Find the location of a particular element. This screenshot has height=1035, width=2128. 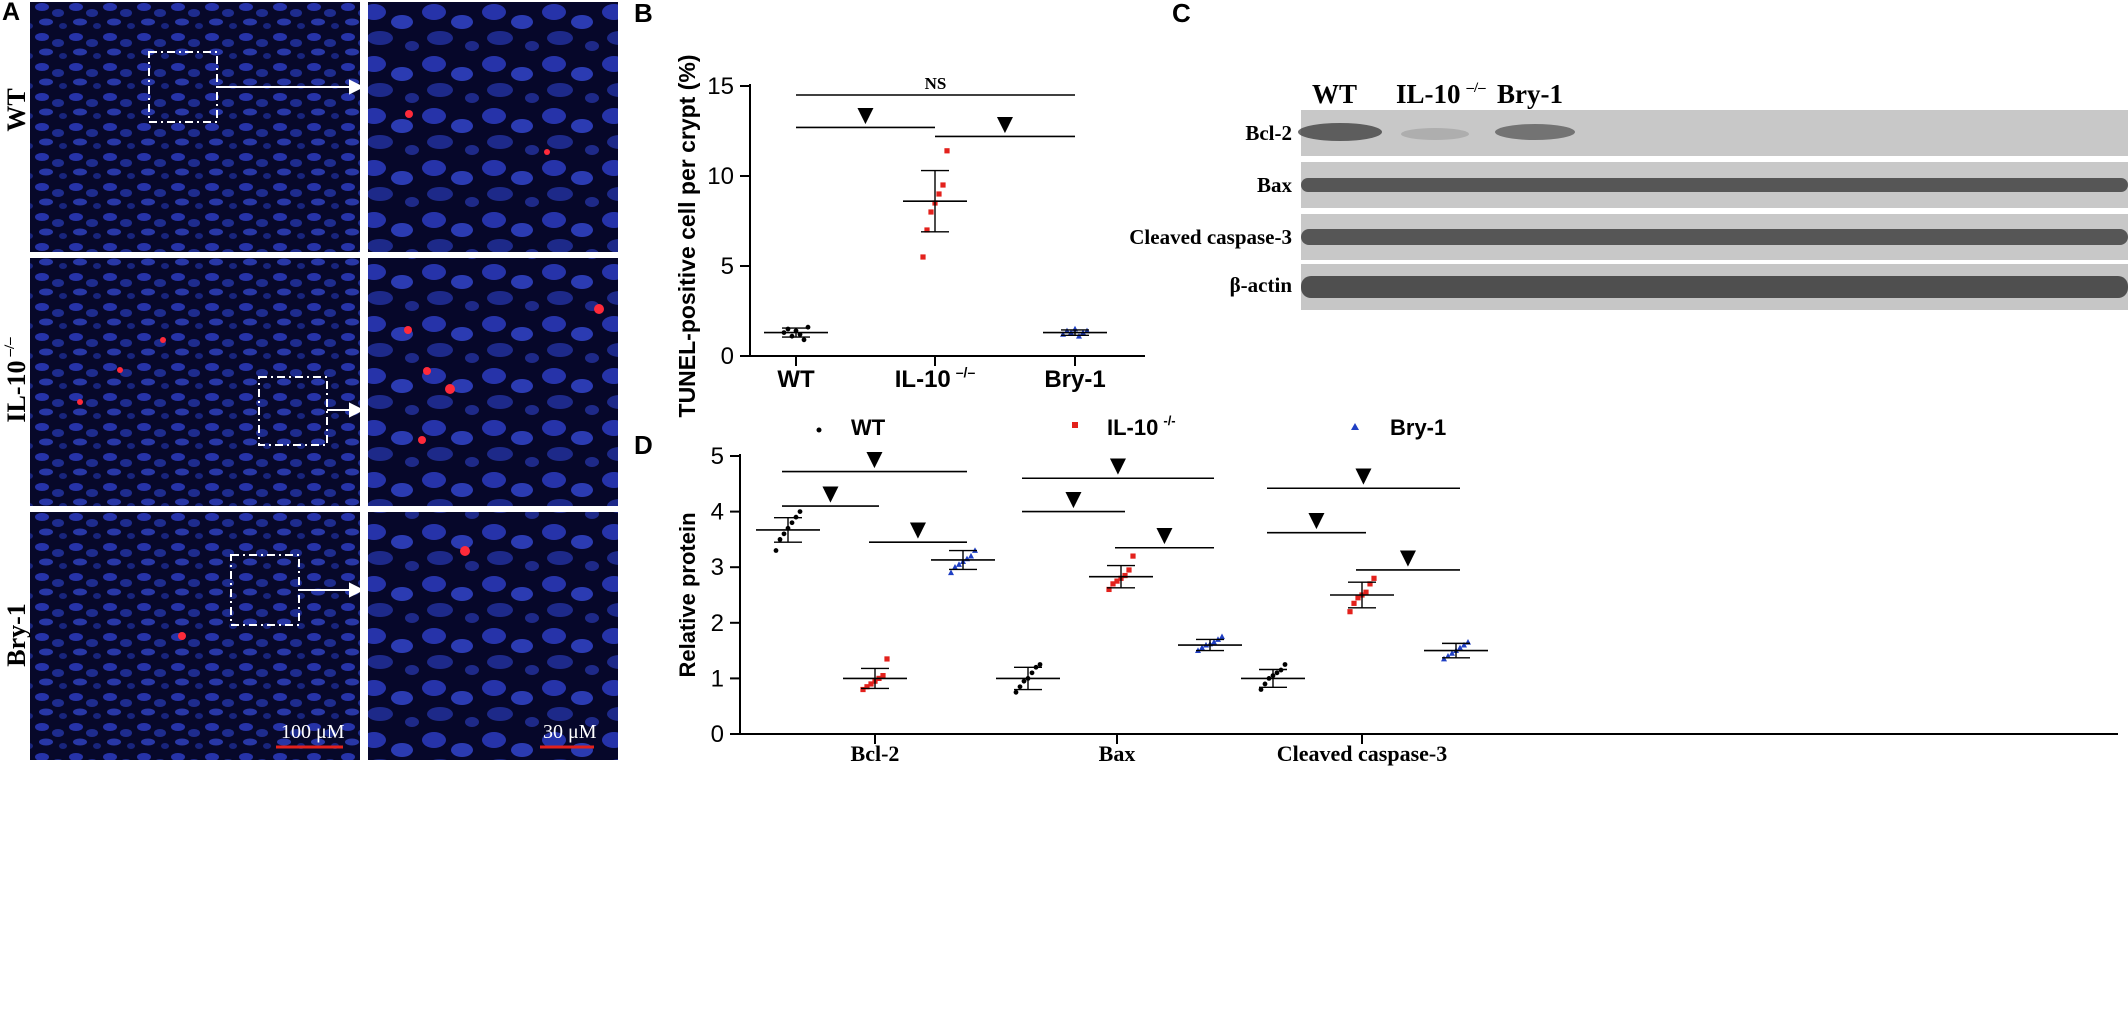

row-label-il10-sup: –/– is located at coordinates (10, 347).